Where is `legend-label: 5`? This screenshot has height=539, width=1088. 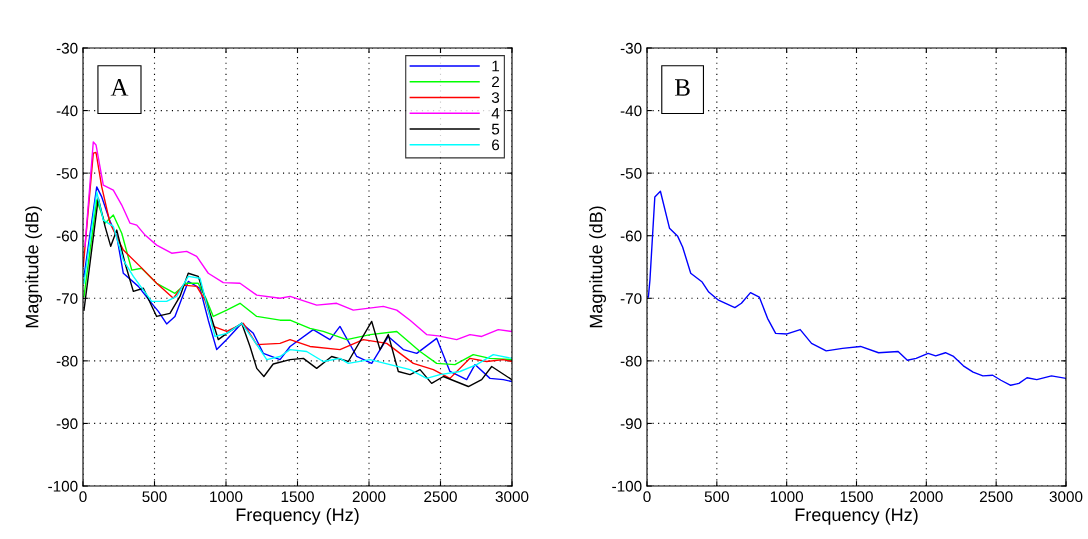
legend-label: 5 is located at coordinates (495, 129).